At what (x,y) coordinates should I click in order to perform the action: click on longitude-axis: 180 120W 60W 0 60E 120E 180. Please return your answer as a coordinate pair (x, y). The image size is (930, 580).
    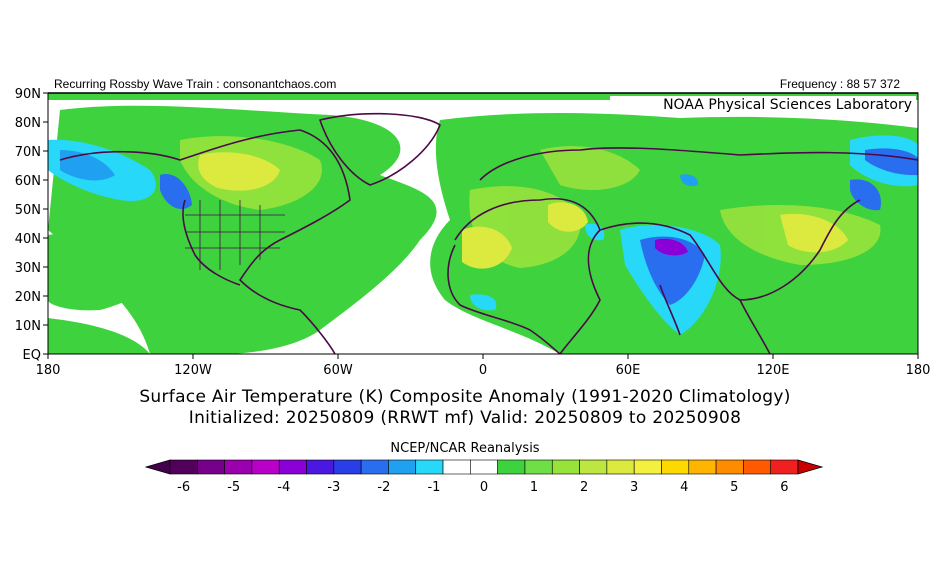
    Looking at the image, I should click on (483, 366).